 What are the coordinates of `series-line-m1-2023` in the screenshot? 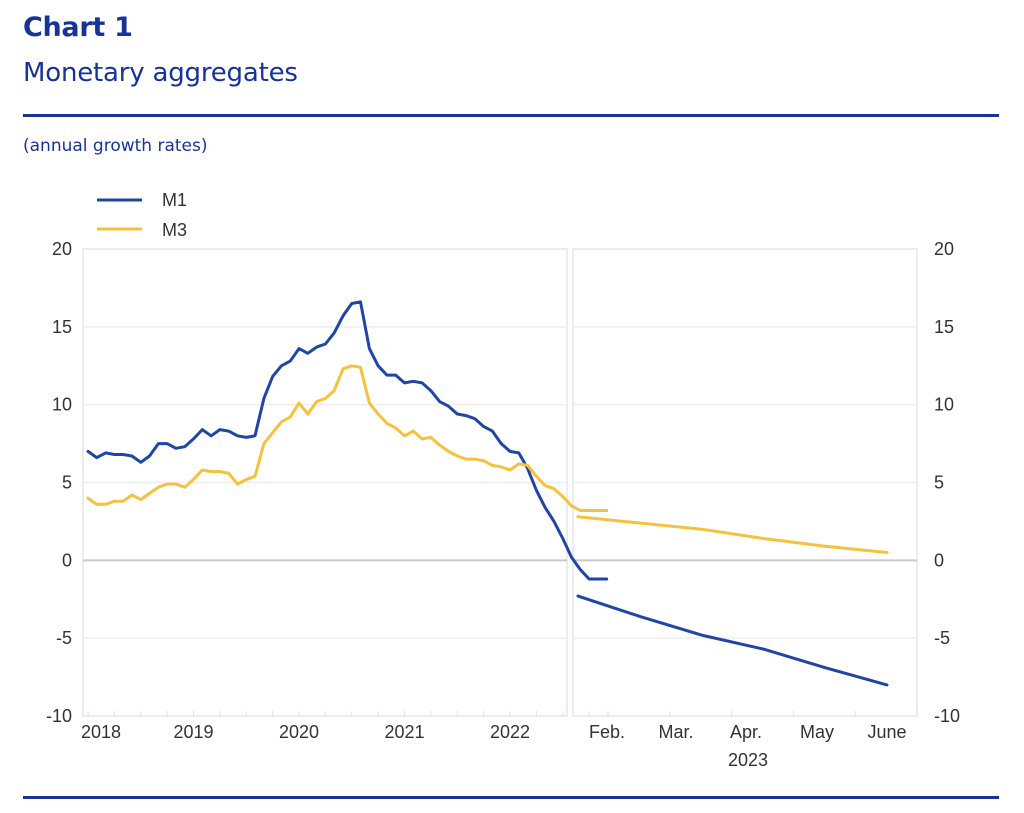 It's located at (732, 640).